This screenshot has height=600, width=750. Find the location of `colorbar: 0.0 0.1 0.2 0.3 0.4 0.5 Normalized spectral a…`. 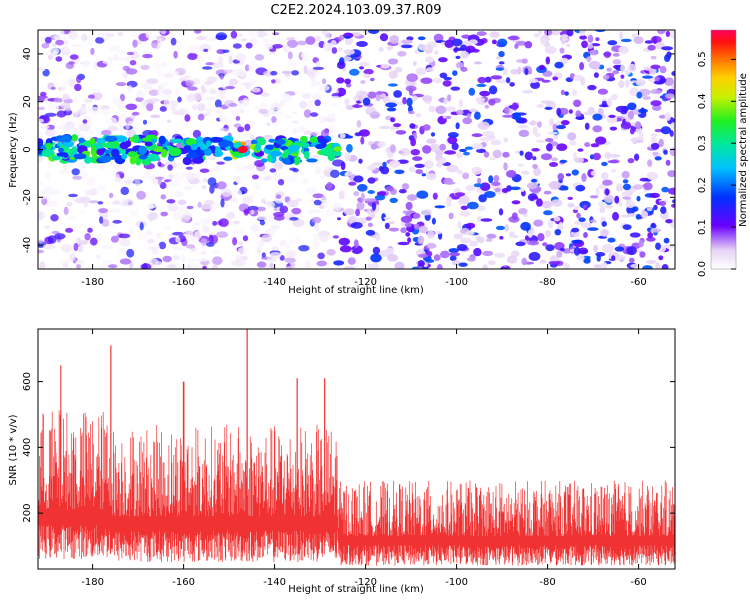

colorbar: 0.0 0.1 0.2 0.3 0.4 0.5 Normalized spectral a… is located at coordinates (723, 153).